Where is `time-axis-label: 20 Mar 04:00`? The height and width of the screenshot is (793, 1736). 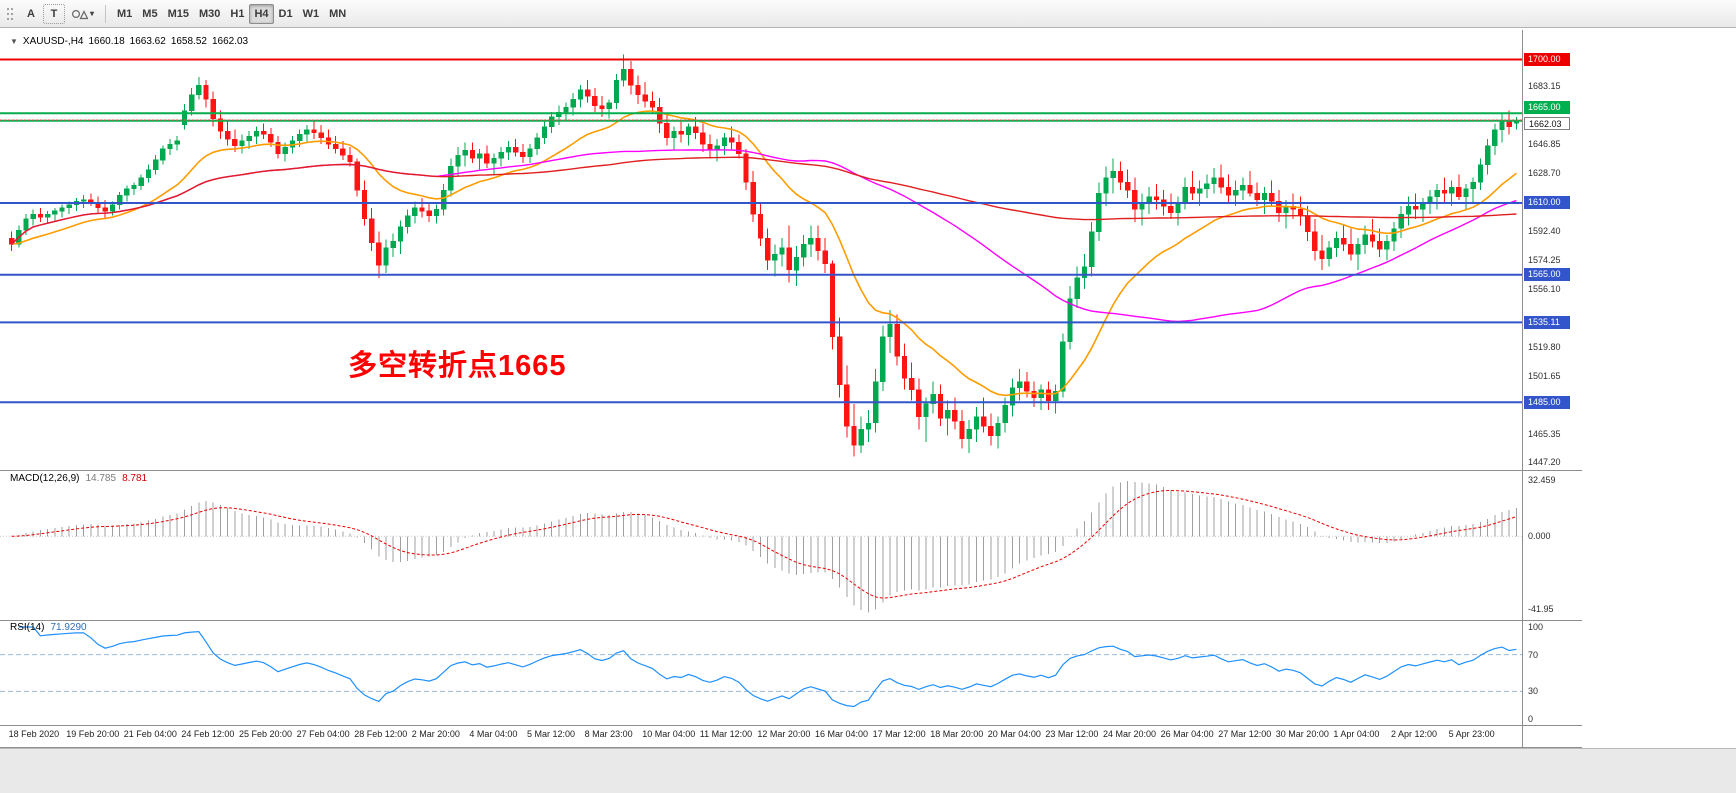
time-axis-label: 20 Mar 04:00 is located at coordinates (1014, 734).